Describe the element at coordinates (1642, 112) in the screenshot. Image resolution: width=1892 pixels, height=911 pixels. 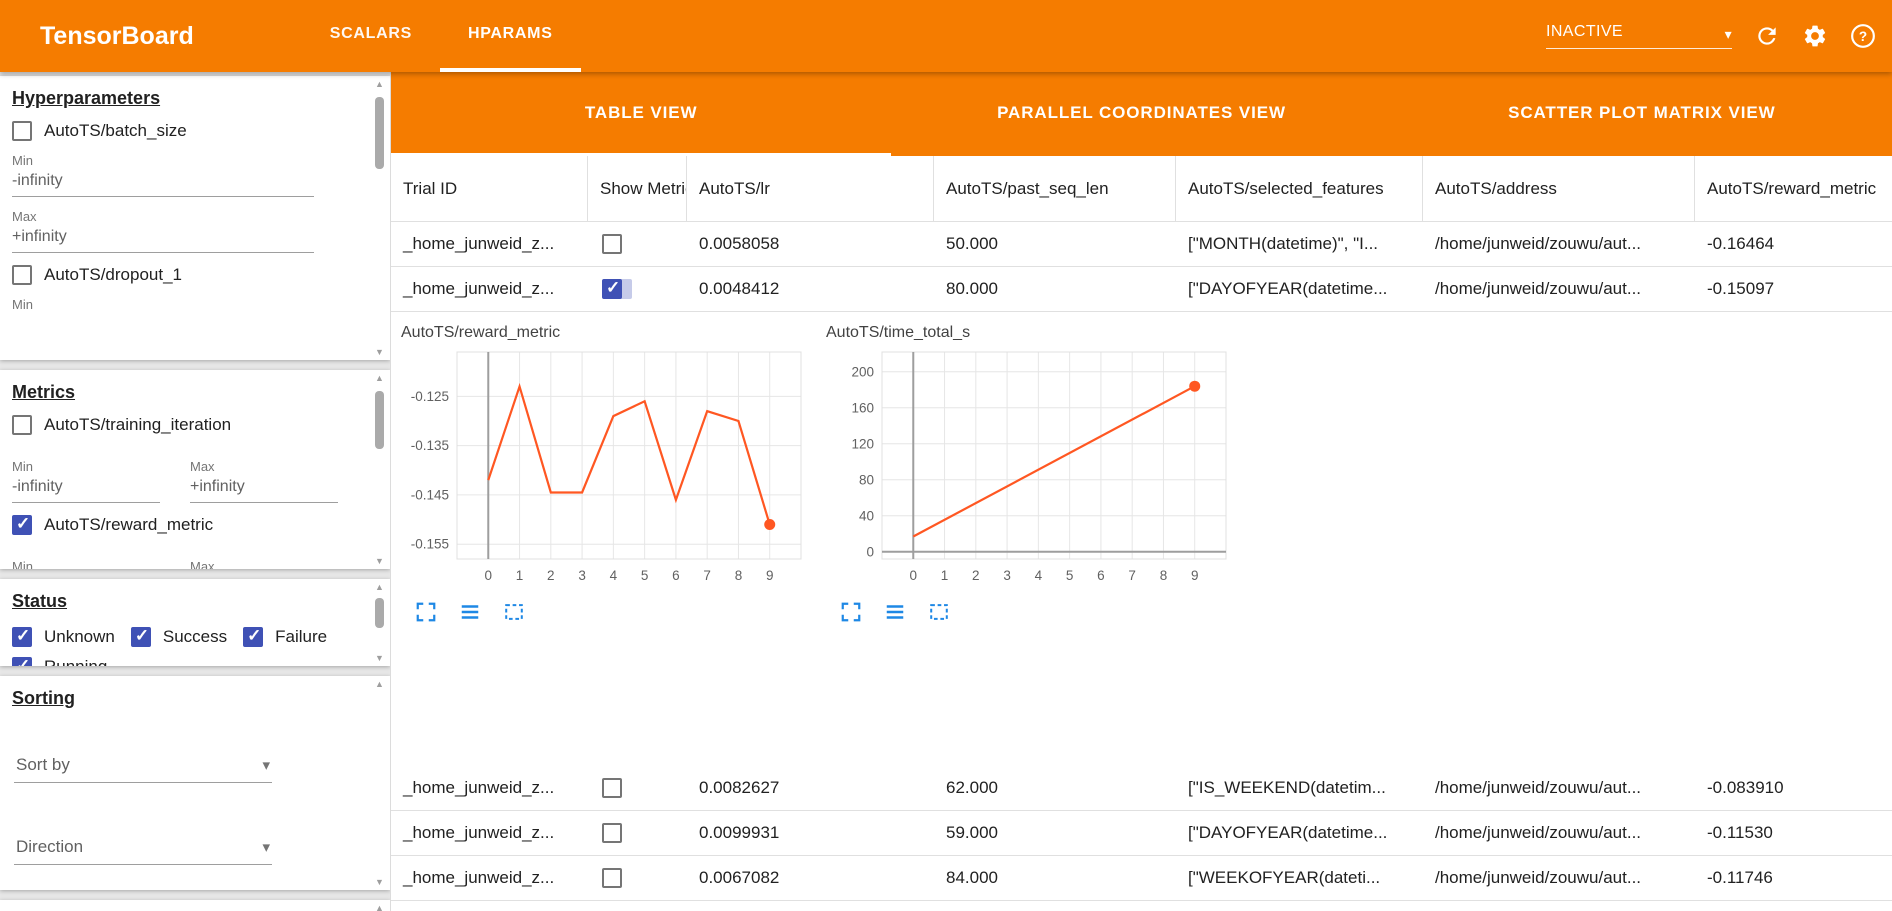
I see `tab-scatter-plot-matrix-view: SCATTER PLOT MATRIX VIEW` at that location.